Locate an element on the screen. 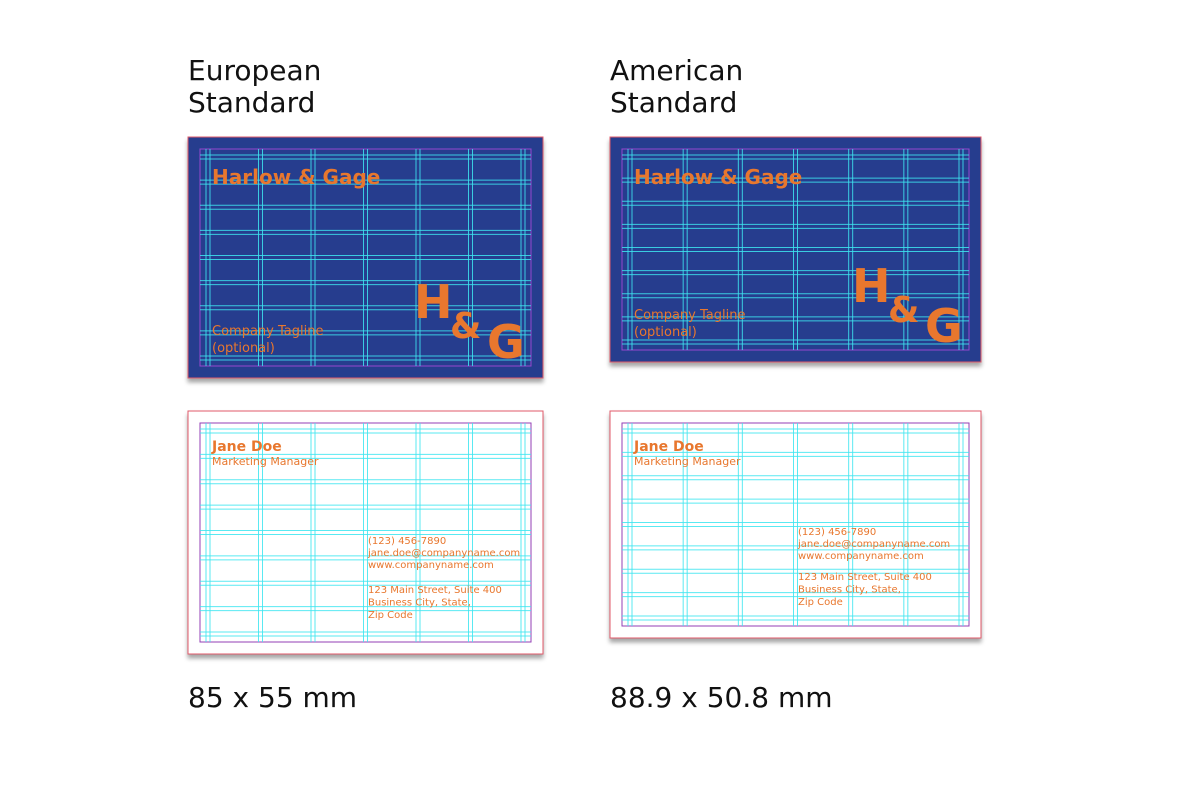 Image resolution: width=1200 pixels, height=800 pixels. size-label: 85 x 55 mm is located at coordinates (272, 697).